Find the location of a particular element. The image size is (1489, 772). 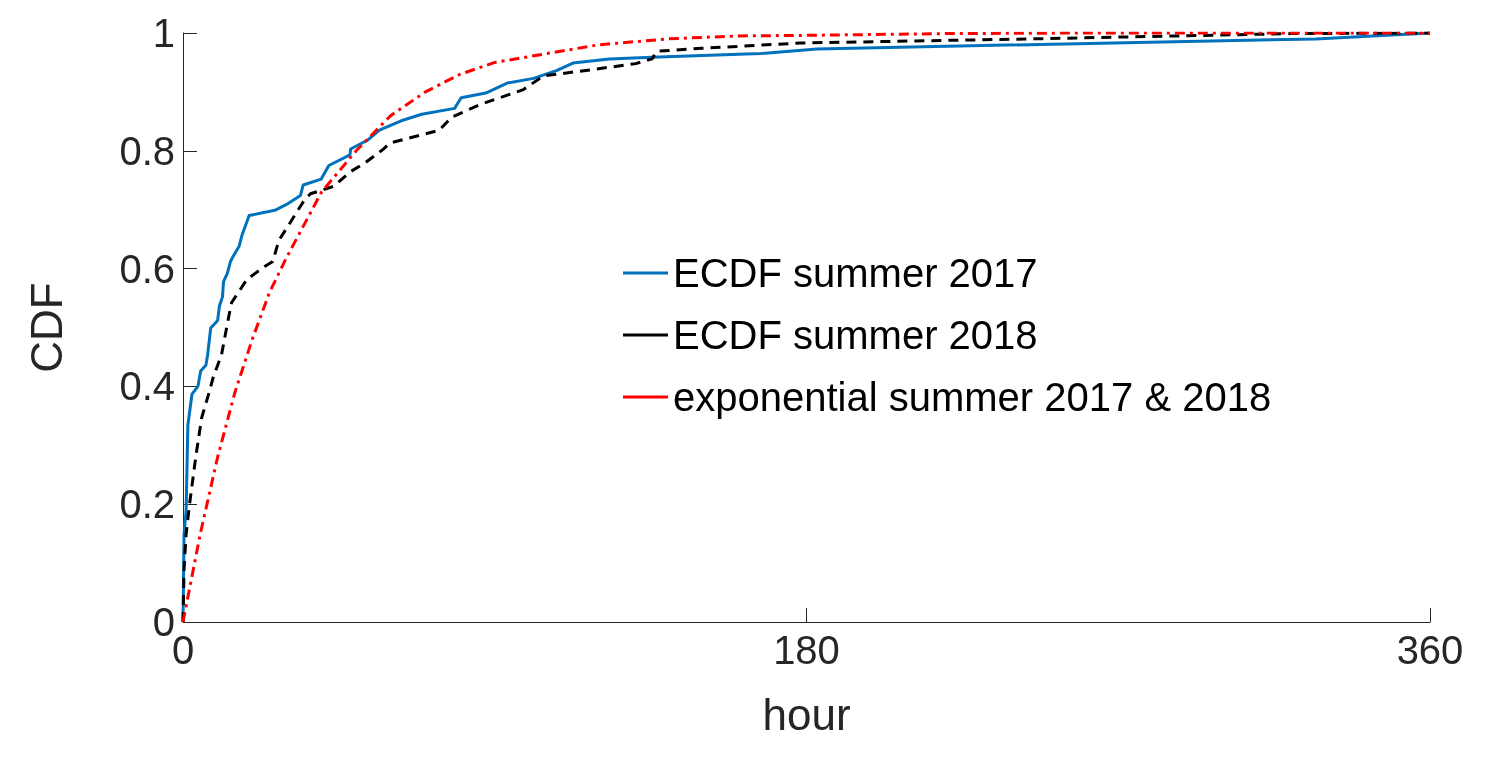

x-tick-label: 180 is located at coordinates (806, 650).